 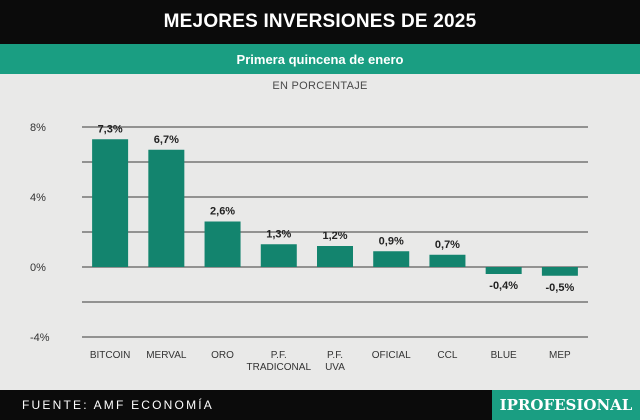 What do you see at coordinates (447, 245) in the screenshot?
I see `data-label: 0,7%` at bounding box center [447, 245].